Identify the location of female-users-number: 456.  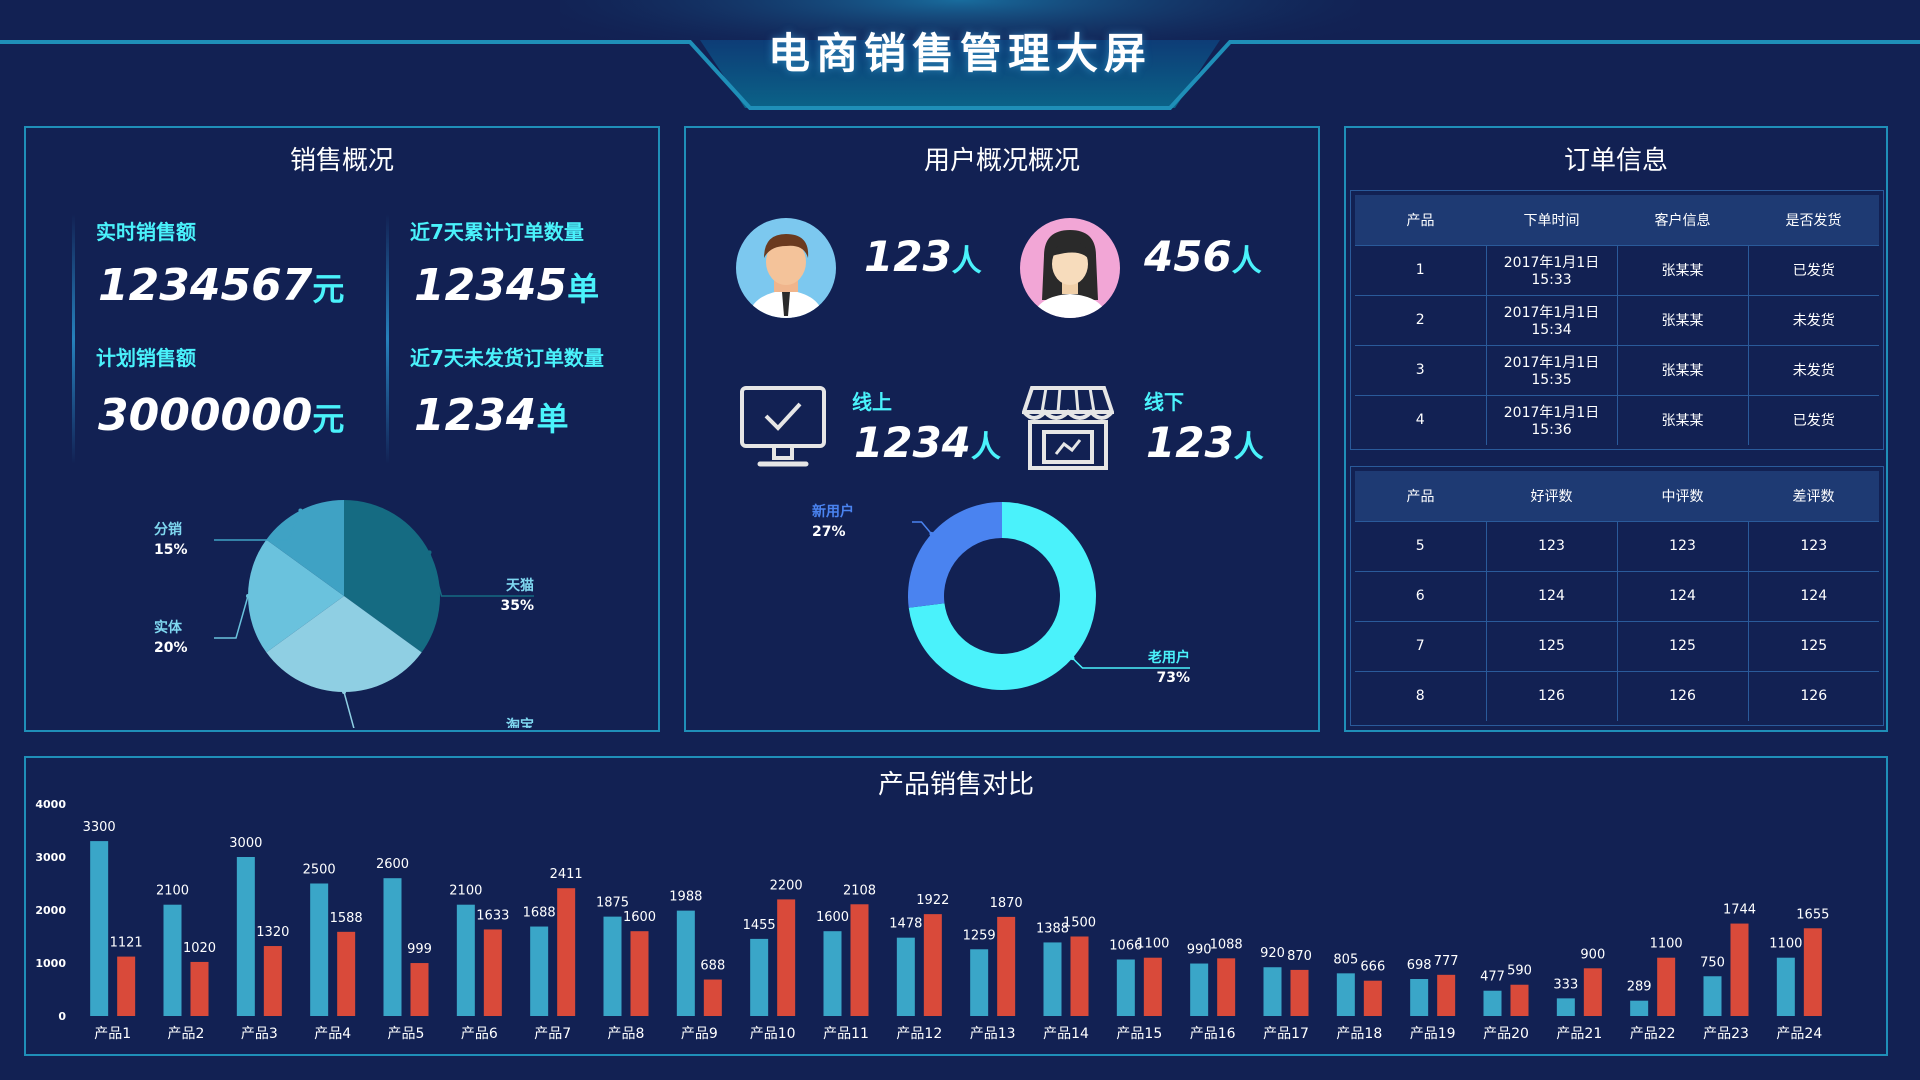
(1188, 256).